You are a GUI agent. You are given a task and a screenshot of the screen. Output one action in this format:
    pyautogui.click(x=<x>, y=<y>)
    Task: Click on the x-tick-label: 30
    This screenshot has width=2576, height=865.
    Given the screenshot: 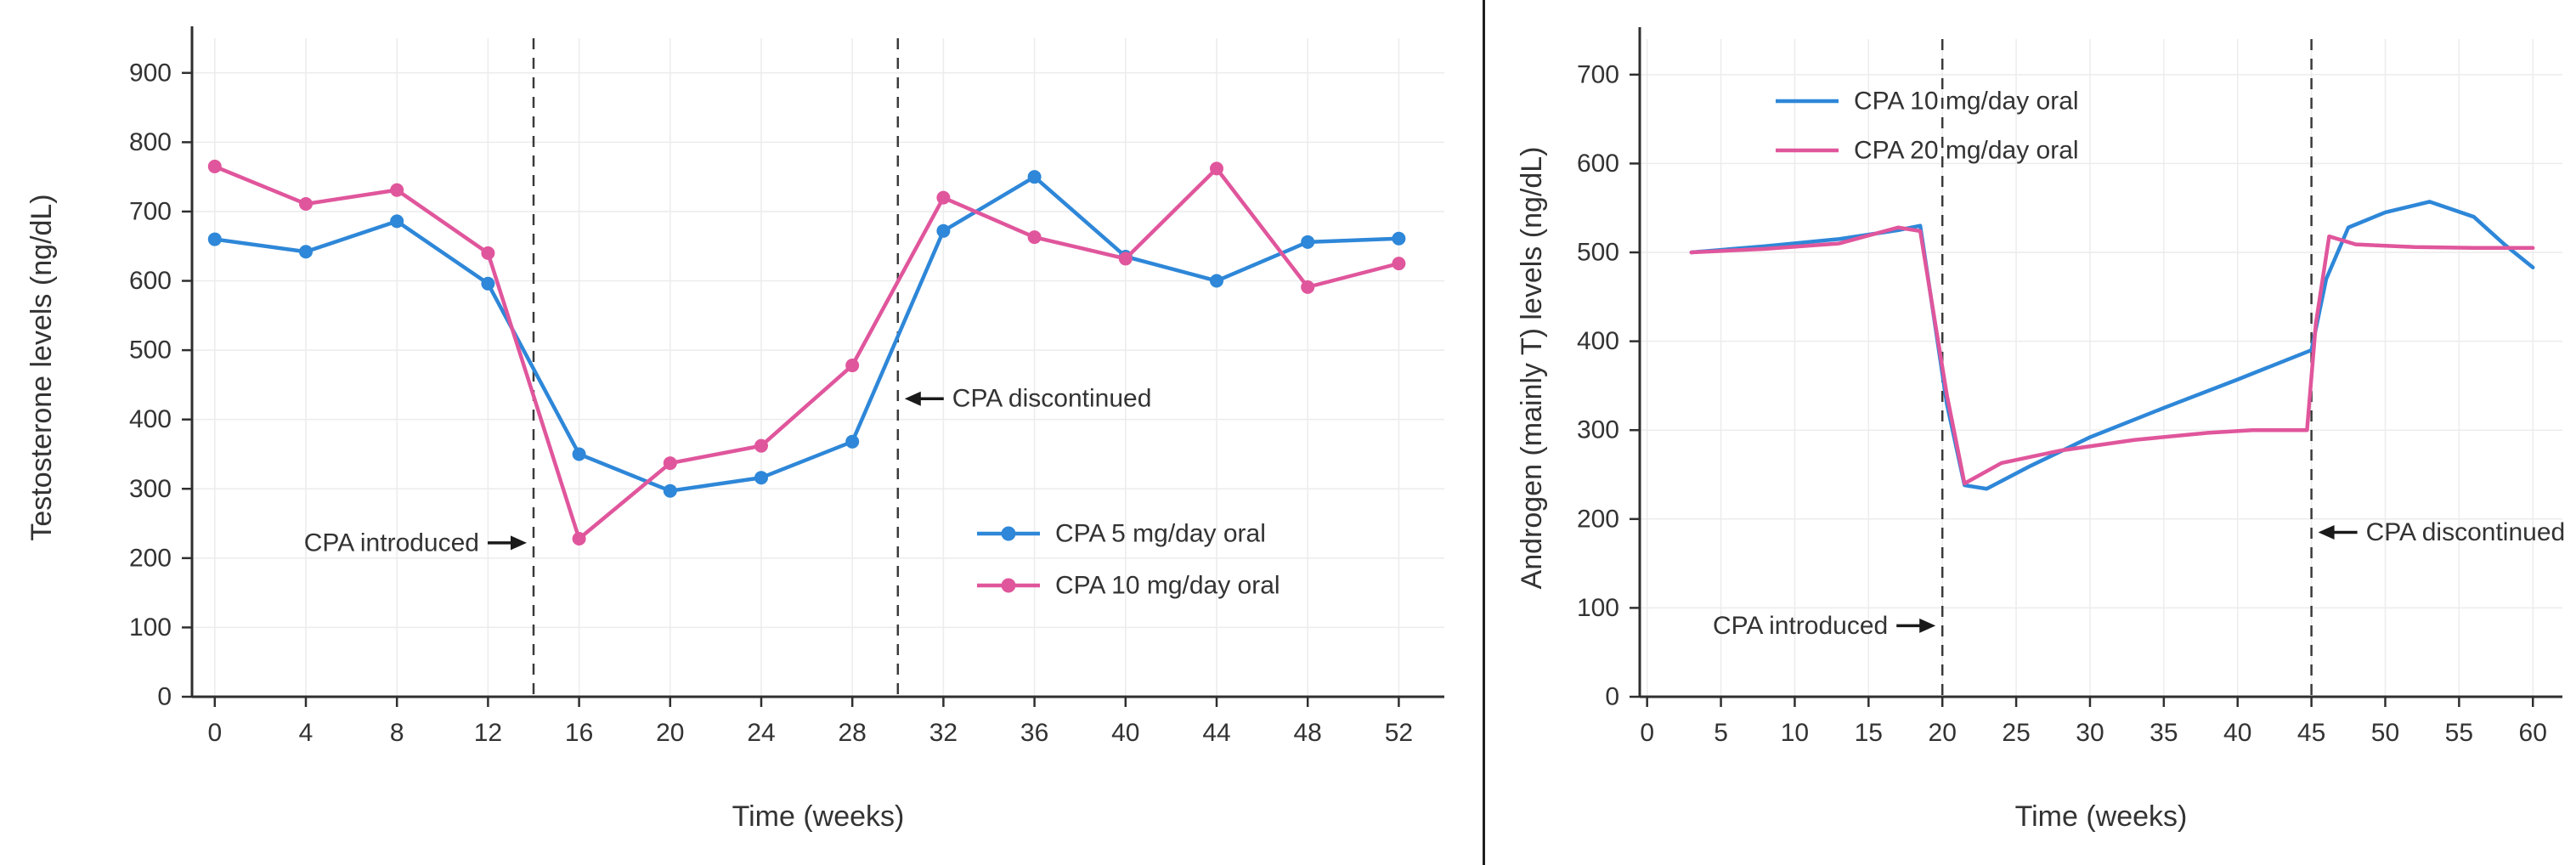 What is the action you would take?
    pyautogui.click(x=2090, y=733)
    